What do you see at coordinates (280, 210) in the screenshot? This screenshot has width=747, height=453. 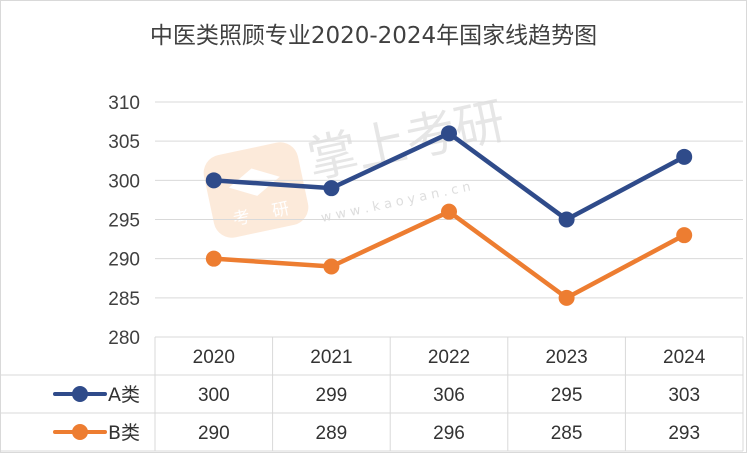 I see `watermark-badge-char: 研` at bounding box center [280, 210].